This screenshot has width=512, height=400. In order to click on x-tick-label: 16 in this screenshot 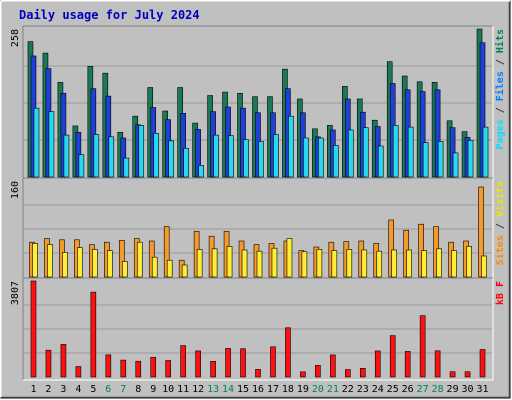, I will do `click(258, 389)`.